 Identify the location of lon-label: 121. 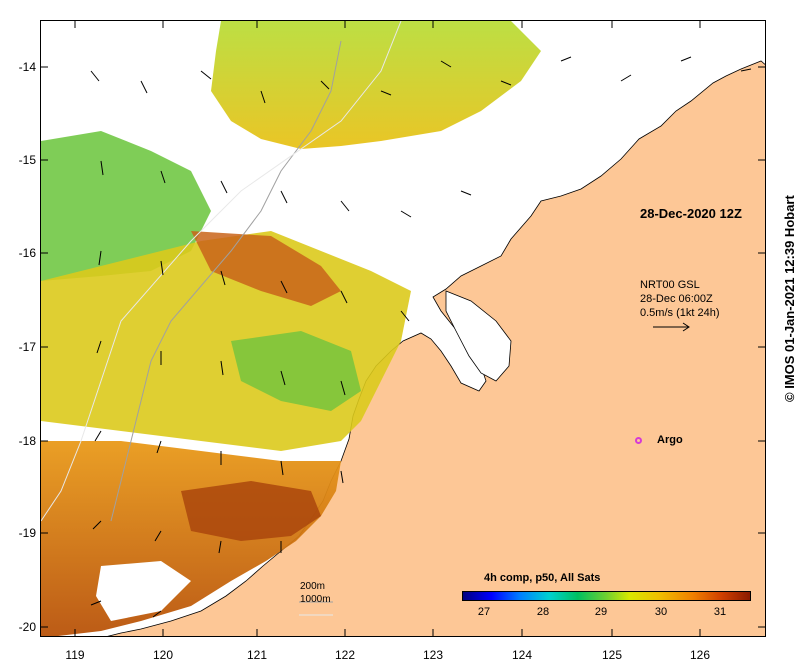
(257, 655).